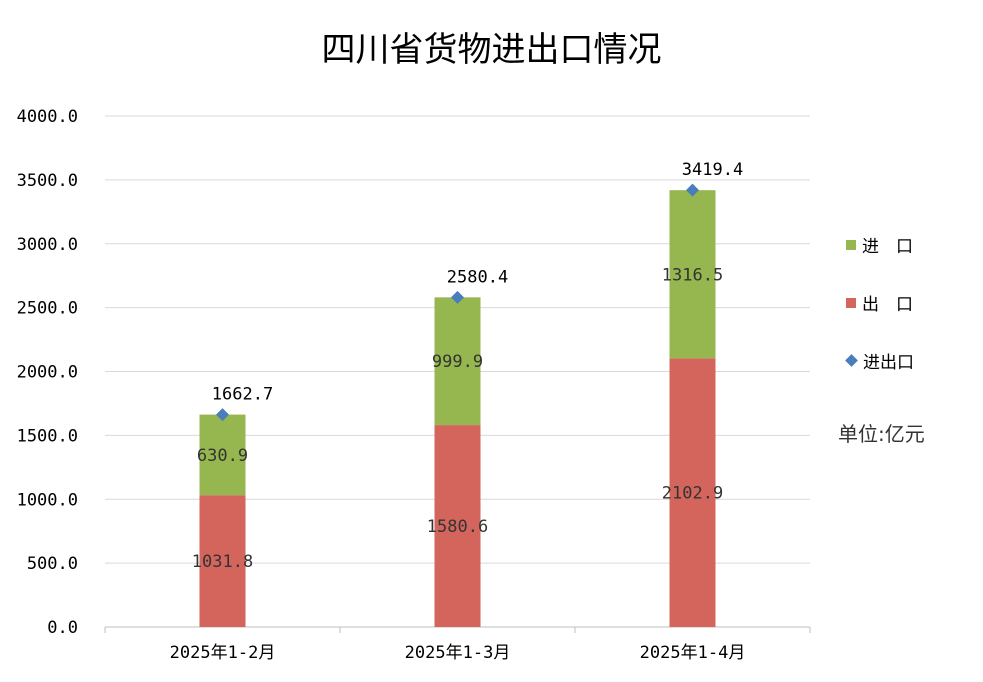 The height and width of the screenshot is (682, 983). What do you see at coordinates (47, 436) in the screenshot?
I see `y-tick-label: 1500.0` at bounding box center [47, 436].